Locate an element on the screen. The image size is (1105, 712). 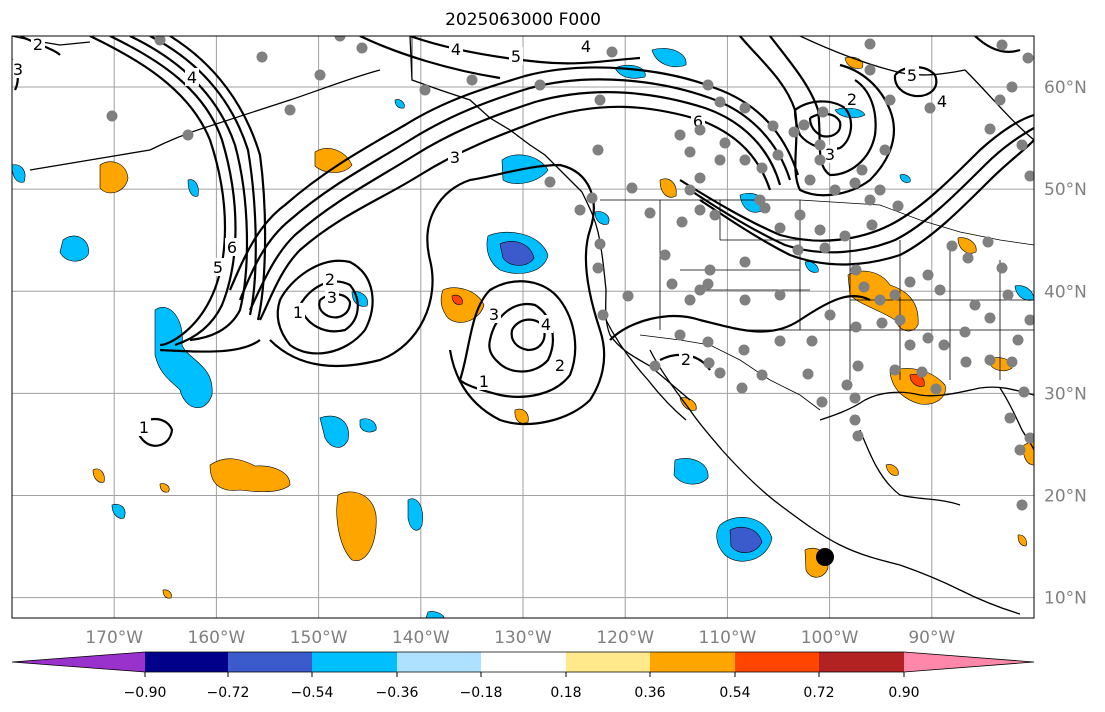
map-title: 2025063000 F000 is located at coordinates (523, 20).